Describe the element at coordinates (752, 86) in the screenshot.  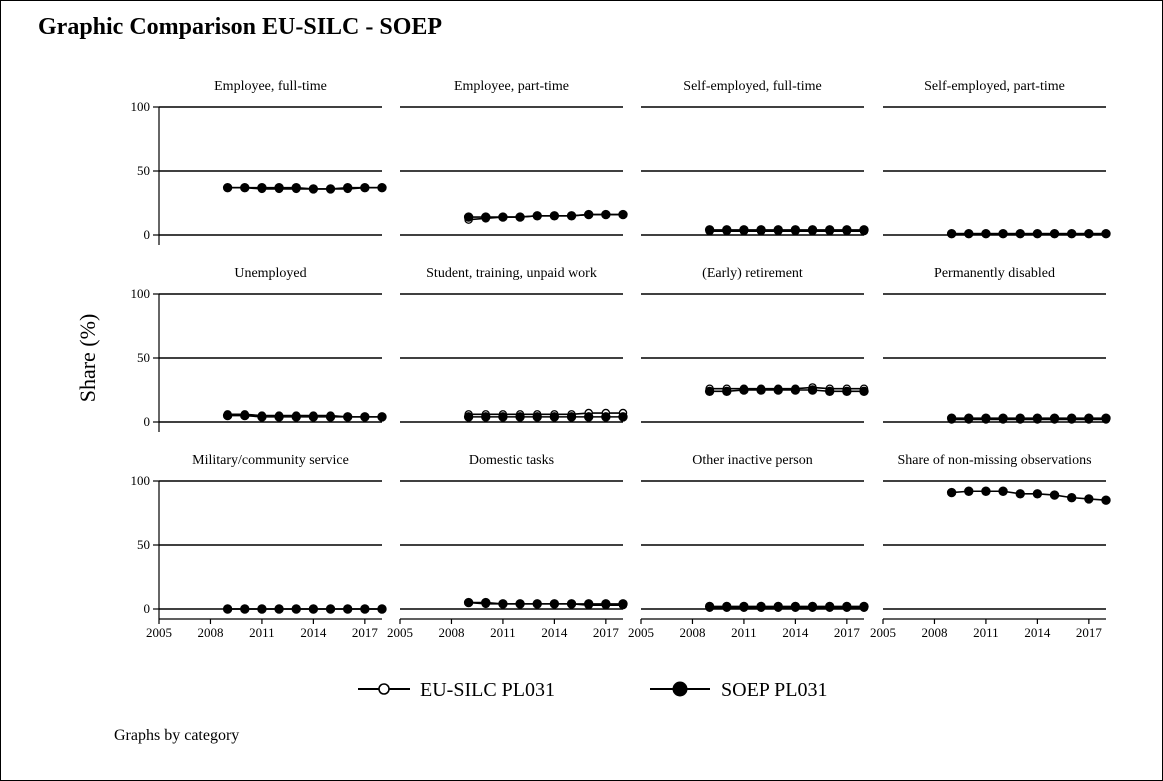
I see `panel-title: Self-employed, full-time` at that location.